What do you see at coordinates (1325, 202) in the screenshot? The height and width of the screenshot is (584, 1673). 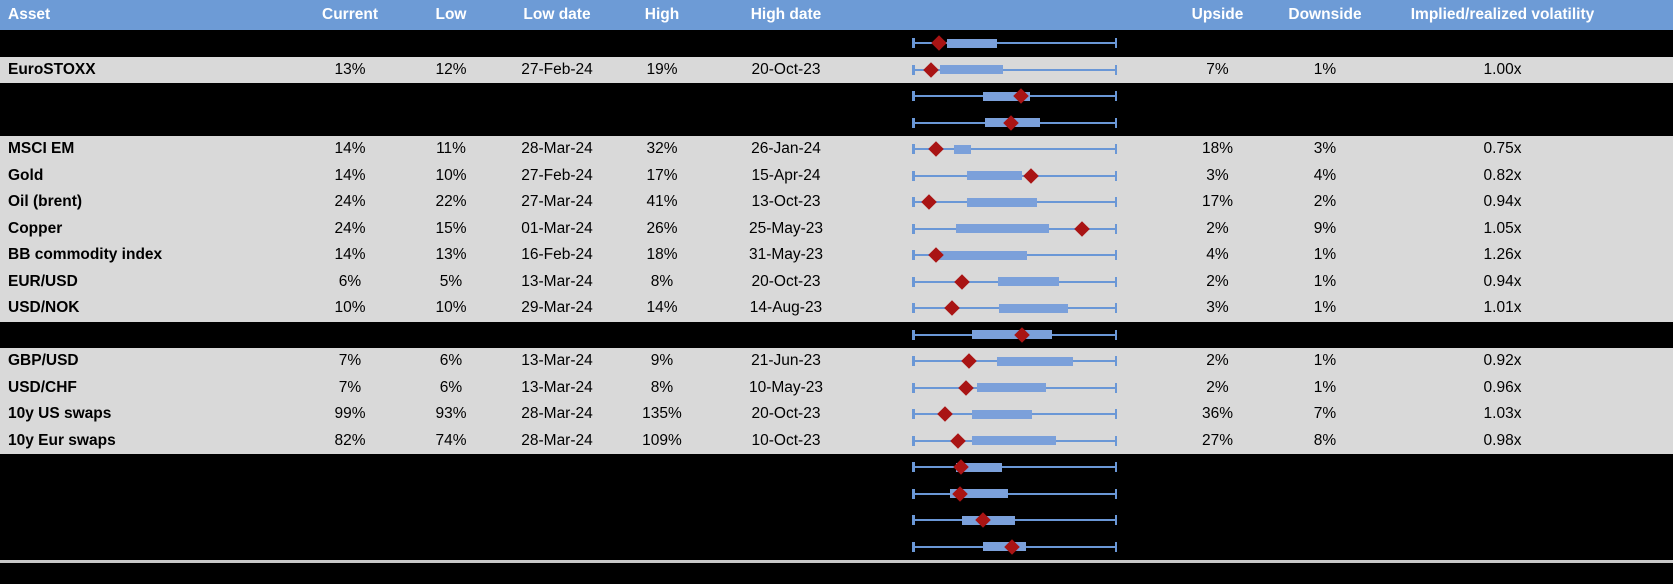 I see `downside-value: 2%` at bounding box center [1325, 202].